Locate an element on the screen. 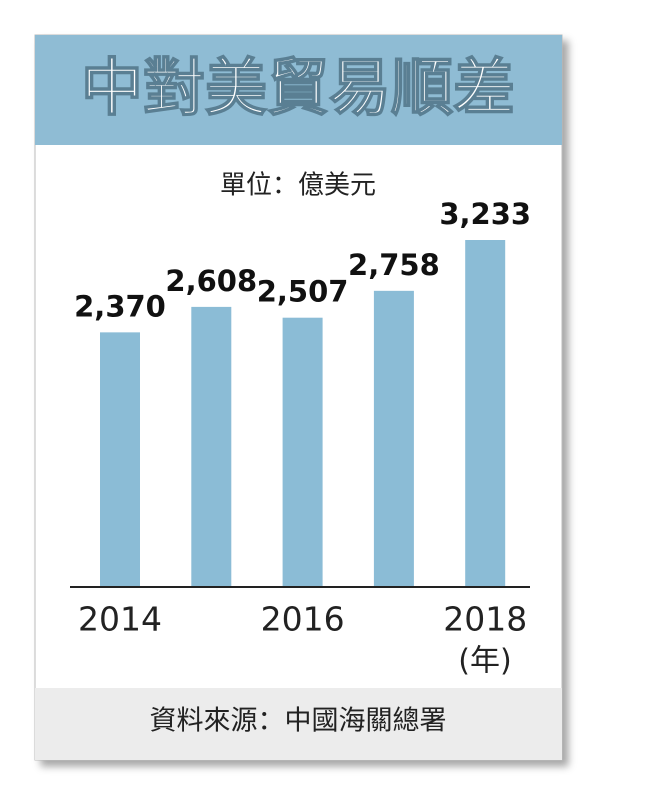 The height and width of the screenshot is (797, 652). value-label: 2,370 is located at coordinates (120, 306).